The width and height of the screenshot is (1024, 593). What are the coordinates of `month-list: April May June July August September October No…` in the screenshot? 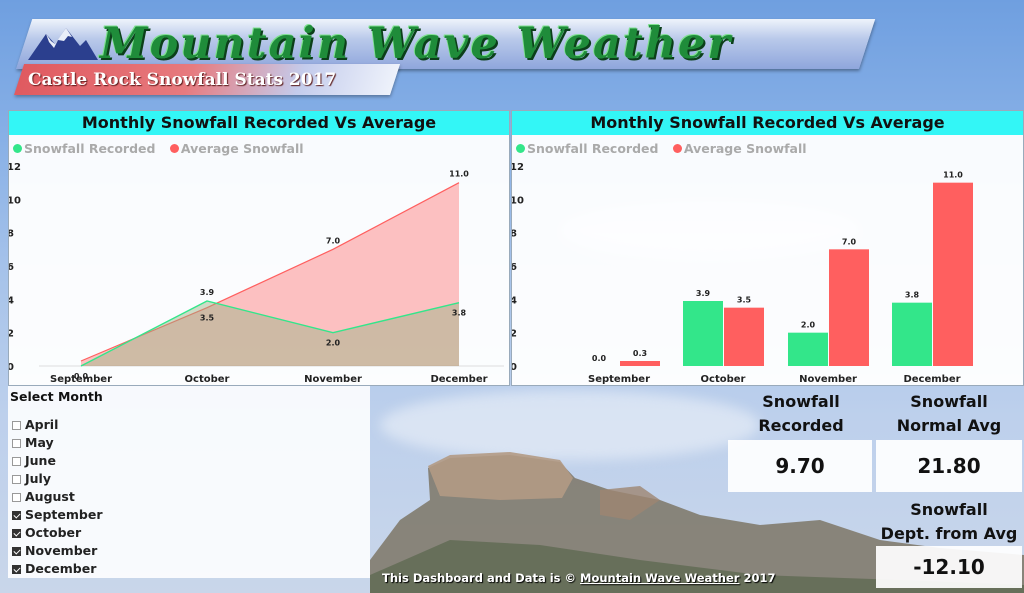 It's located at (57, 497).